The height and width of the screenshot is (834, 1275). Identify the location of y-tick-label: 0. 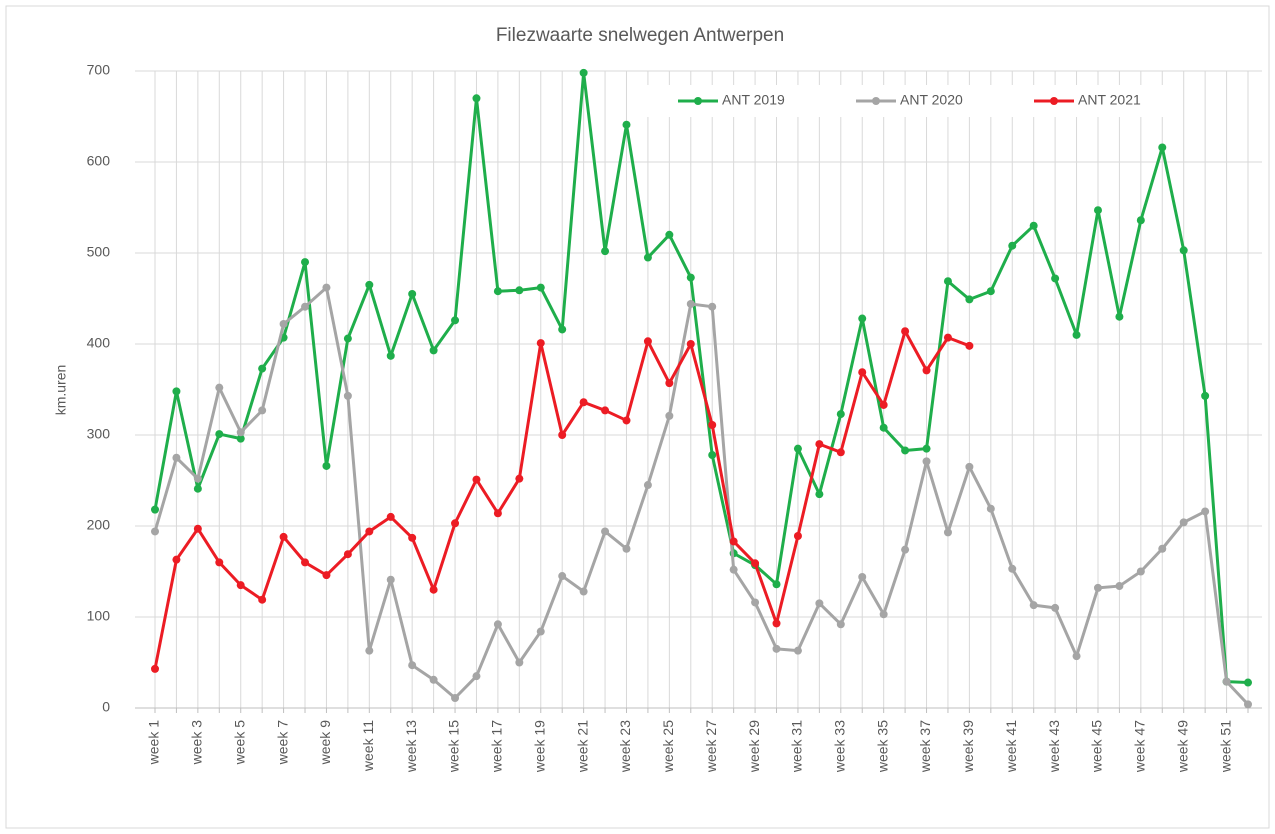
(106, 707).